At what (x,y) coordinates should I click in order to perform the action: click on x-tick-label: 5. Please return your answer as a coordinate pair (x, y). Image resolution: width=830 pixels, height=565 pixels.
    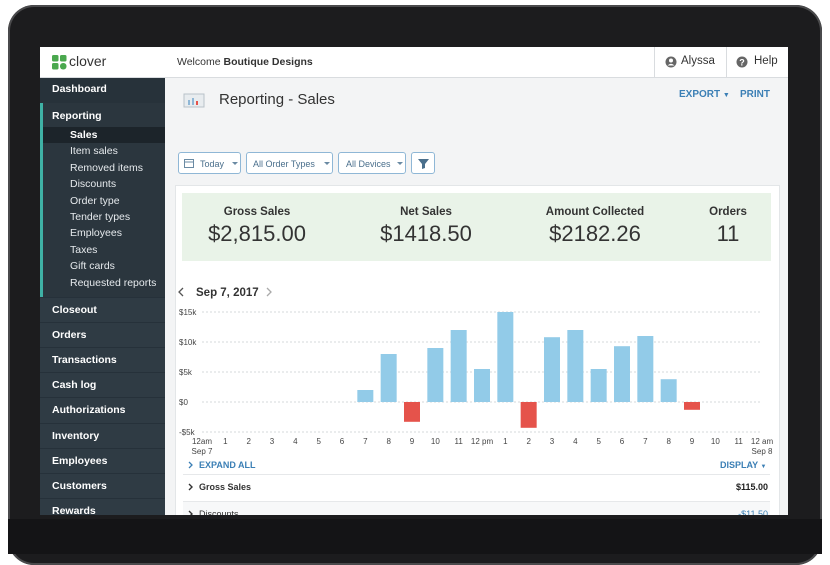
    Looking at the image, I should click on (598, 441).